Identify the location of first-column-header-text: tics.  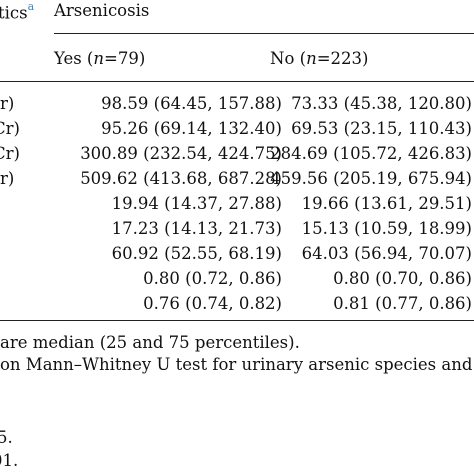
(14, 13).